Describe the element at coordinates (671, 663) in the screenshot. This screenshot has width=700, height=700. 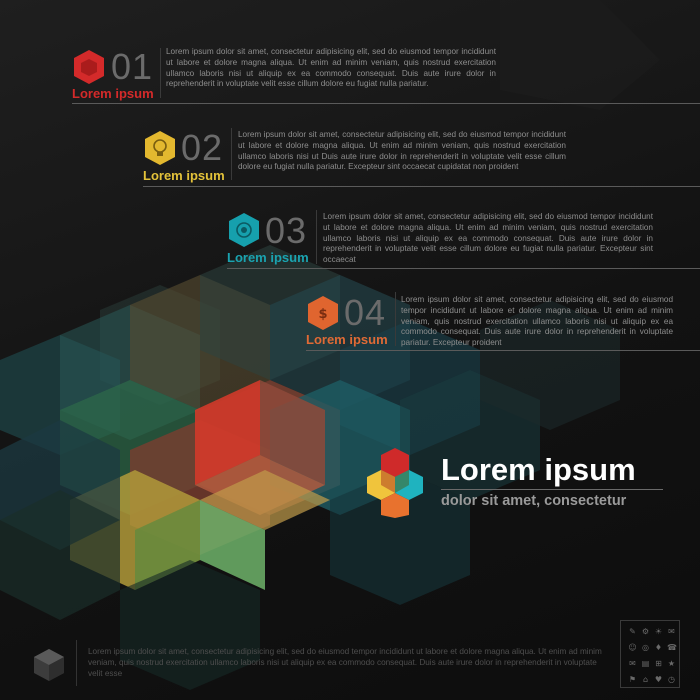
I see `star-icon: ★` at that location.